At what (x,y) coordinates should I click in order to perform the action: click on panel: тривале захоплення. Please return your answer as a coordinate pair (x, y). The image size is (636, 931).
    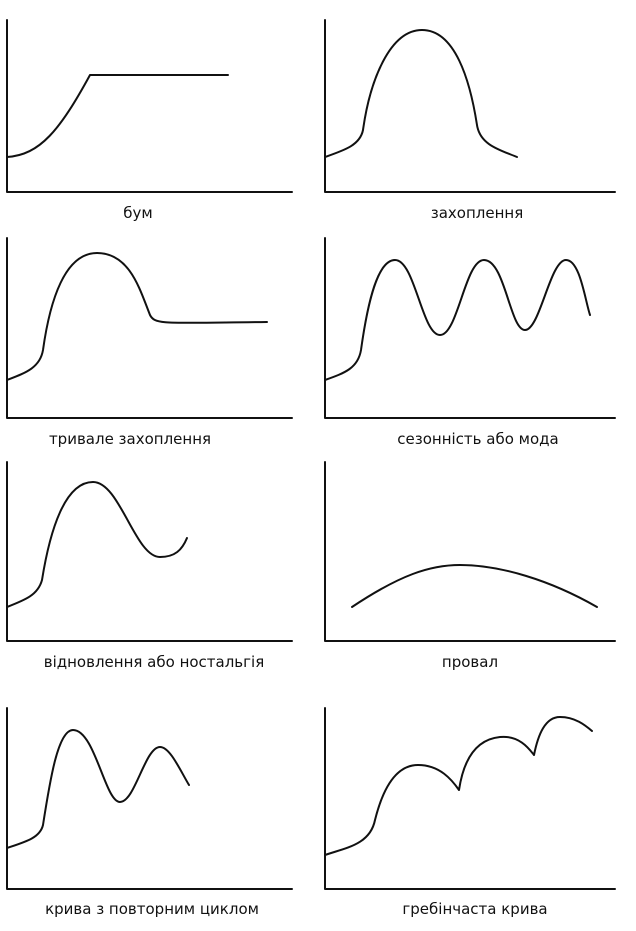
    Looking at the image, I should click on (149, 342).